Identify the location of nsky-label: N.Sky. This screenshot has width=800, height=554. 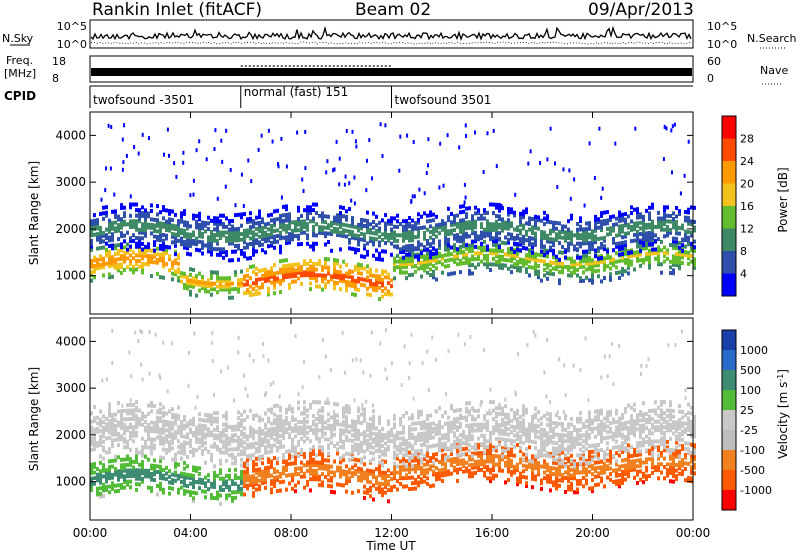
(18, 38).